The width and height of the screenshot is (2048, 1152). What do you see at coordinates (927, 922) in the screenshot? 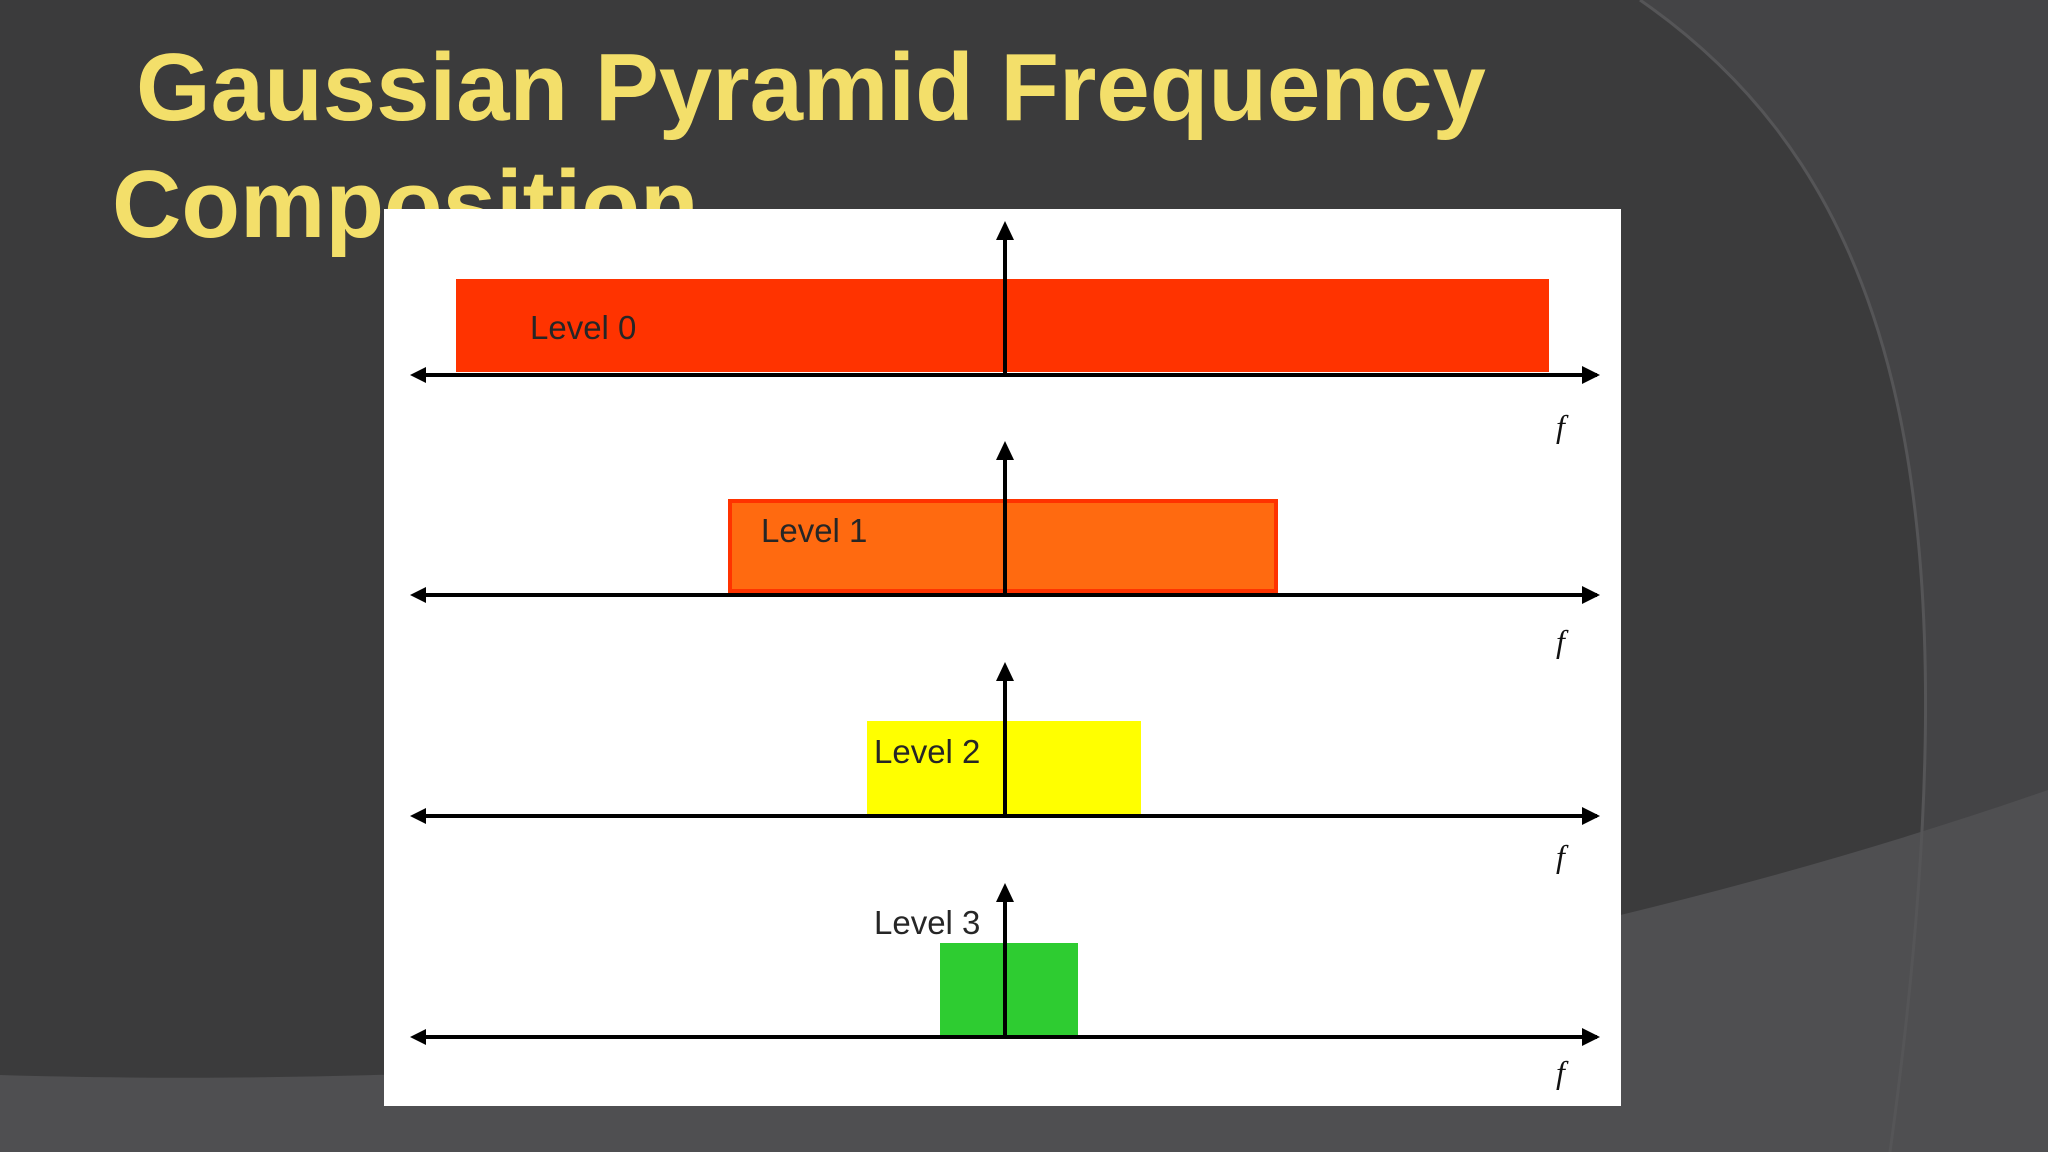
I see `level-3-label: Level 3` at bounding box center [927, 922].